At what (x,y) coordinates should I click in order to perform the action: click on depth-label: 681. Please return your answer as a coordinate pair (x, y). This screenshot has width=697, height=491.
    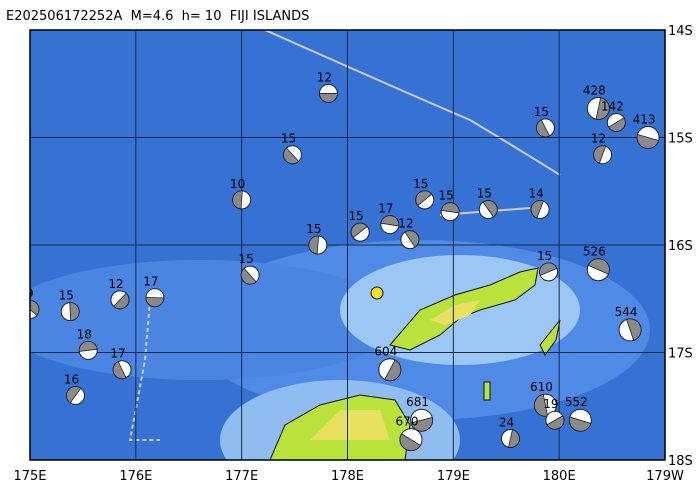
    Looking at the image, I should click on (417, 402).